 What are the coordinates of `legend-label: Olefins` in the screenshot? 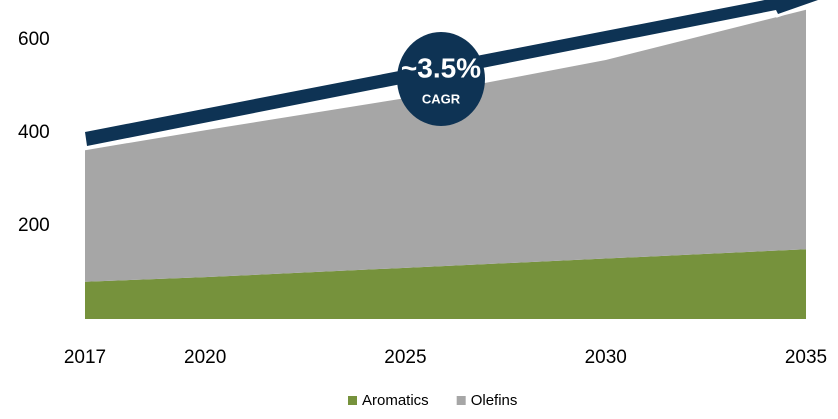 It's located at (494, 400).